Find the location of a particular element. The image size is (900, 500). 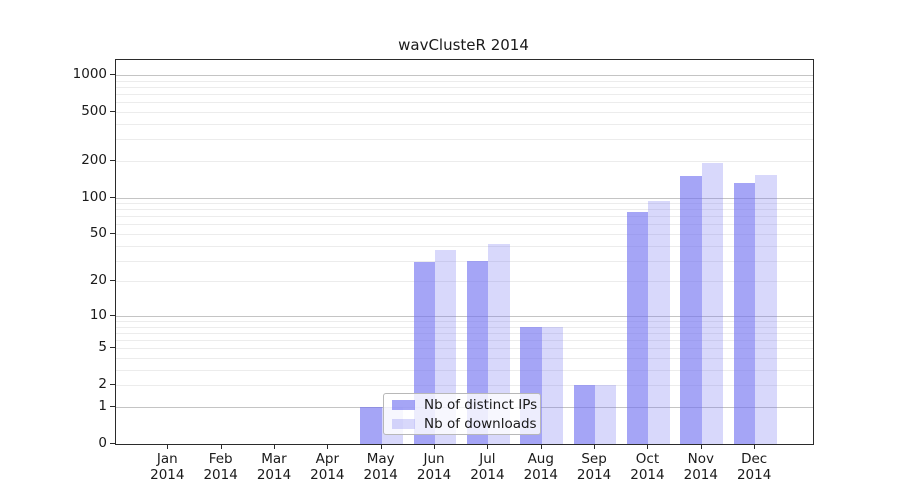

bar-distinct-ips-oct is located at coordinates (638, 328).